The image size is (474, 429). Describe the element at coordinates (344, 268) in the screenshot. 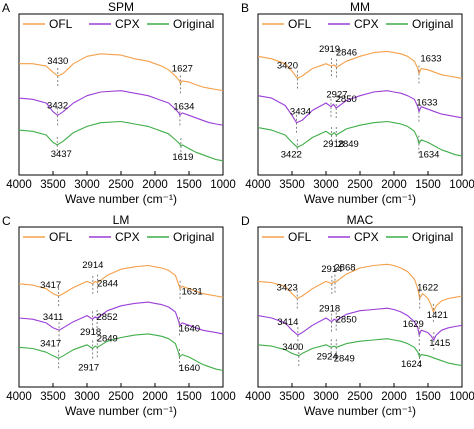

I see `peak-label: 2868` at that location.